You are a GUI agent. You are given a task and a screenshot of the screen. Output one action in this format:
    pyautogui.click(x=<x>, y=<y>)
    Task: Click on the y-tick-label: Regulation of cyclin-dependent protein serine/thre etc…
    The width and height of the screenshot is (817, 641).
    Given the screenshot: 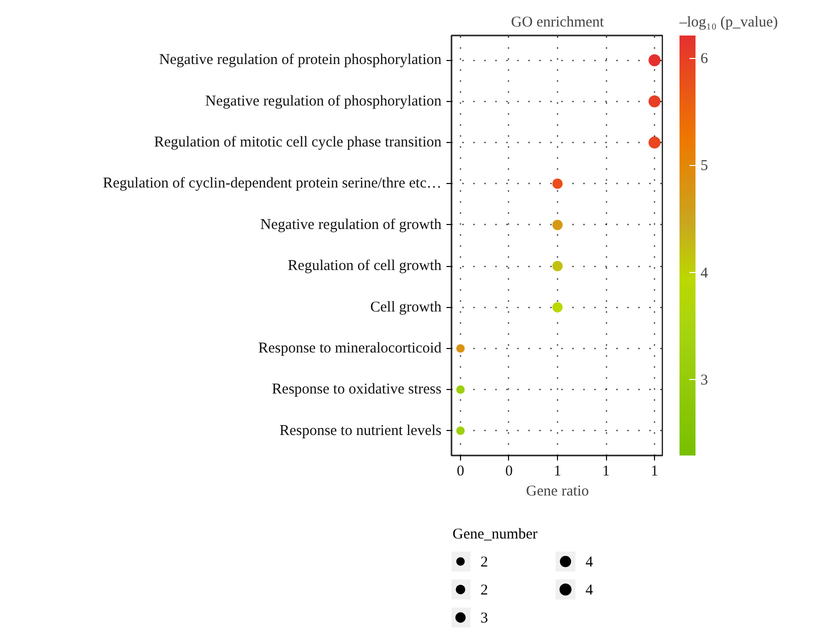 What is the action you would take?
    pyautogui.click(x=272, y=184)
    